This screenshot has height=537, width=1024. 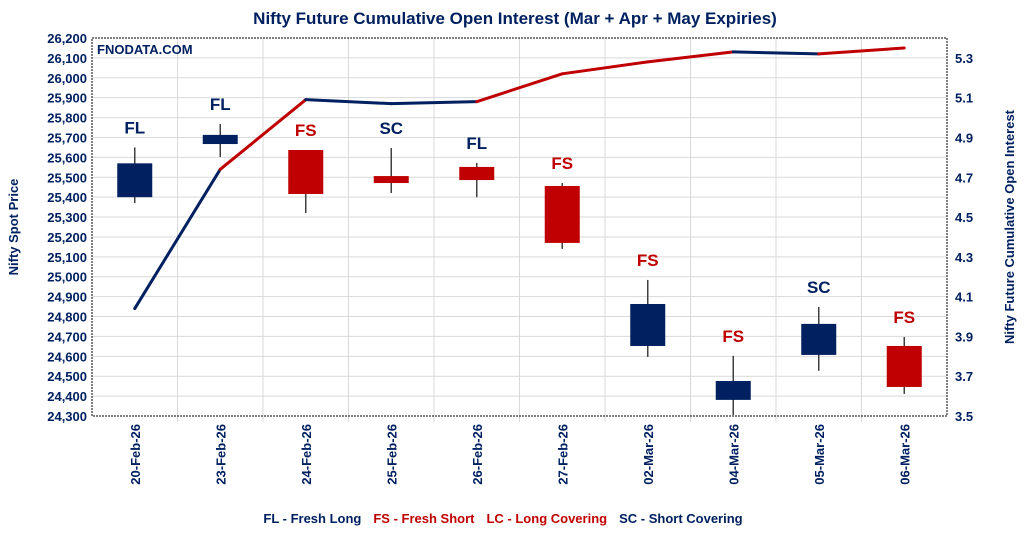 What do you see at coordinates (67, 118) in the screenshot?
I see `y-tick-label: 25,800` at bounding box center [67, 118].